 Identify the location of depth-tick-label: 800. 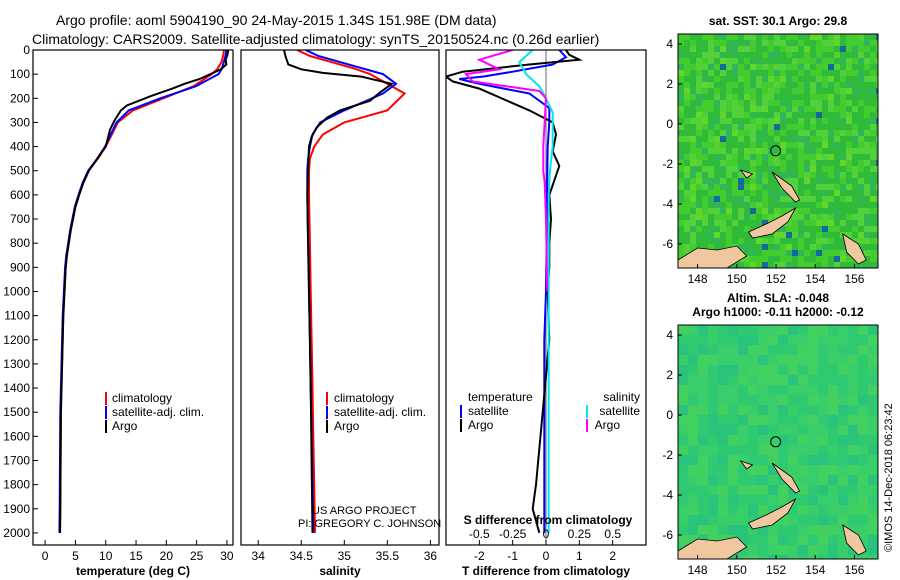
(20, 243).